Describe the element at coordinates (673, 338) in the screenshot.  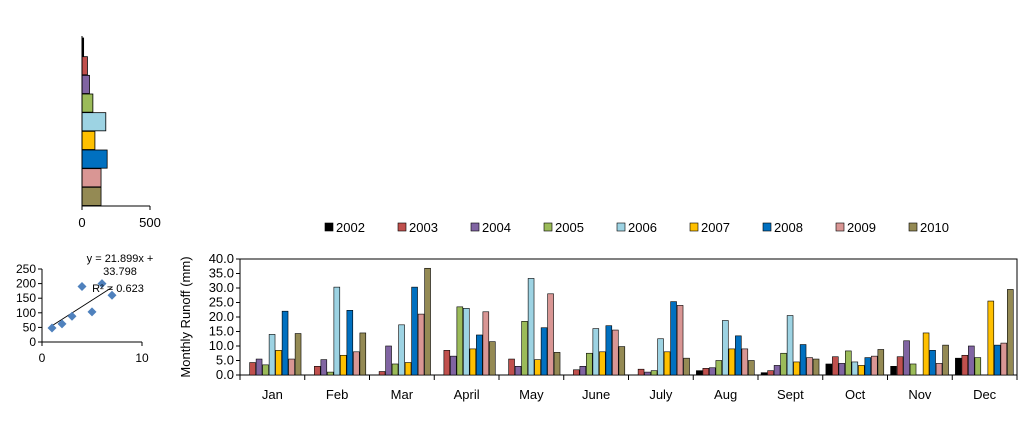
I see `bar-2008-July` at that location.